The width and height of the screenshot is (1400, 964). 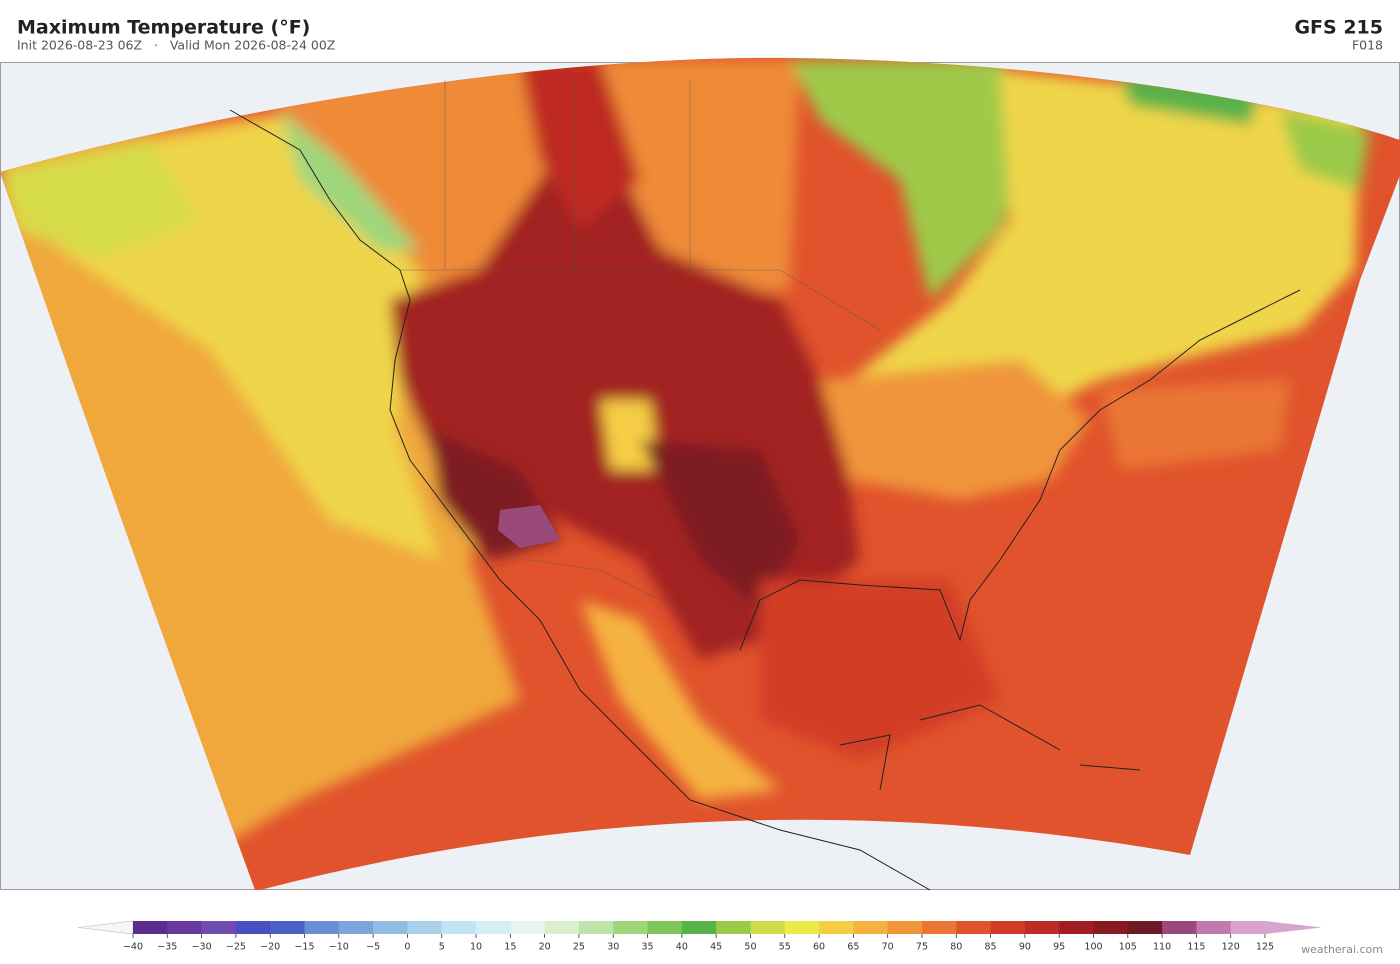 I want to click on colorbar-tick-label: 10, so click(x=476, y=947).